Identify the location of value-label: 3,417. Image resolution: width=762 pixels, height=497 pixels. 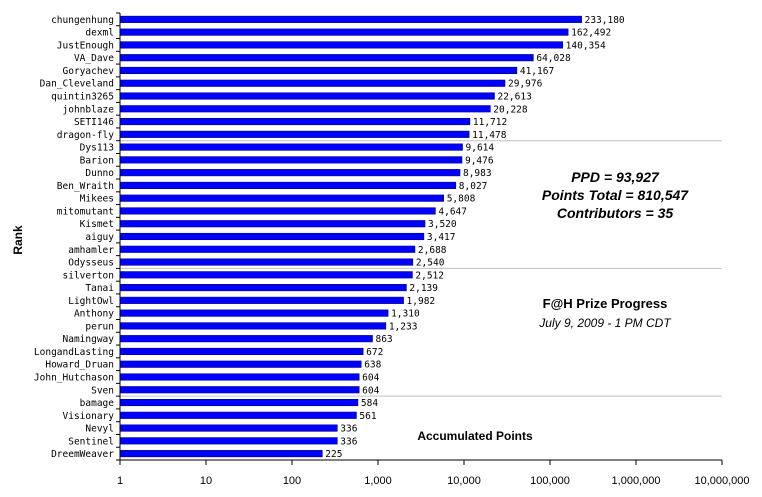
(441, 237).